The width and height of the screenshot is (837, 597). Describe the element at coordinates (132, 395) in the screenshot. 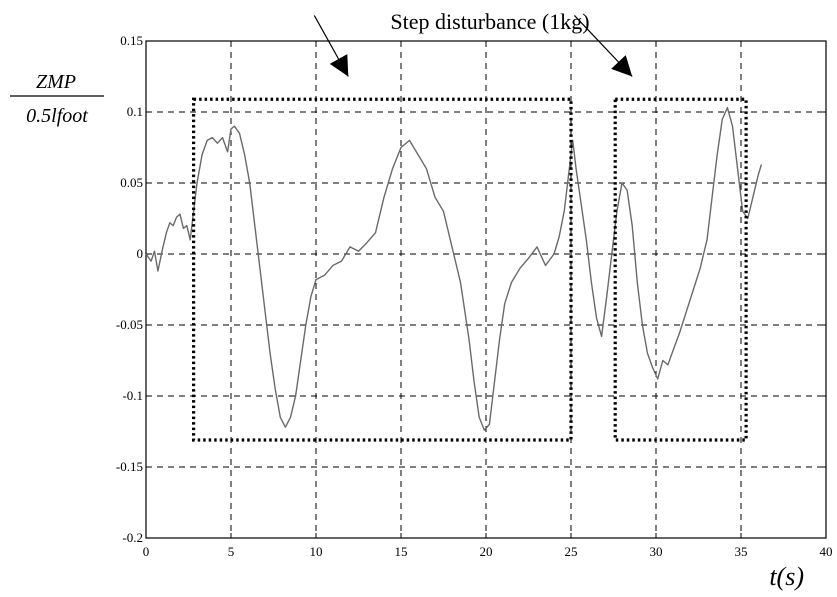

I see `y-tick-label: -0.1` at that location.